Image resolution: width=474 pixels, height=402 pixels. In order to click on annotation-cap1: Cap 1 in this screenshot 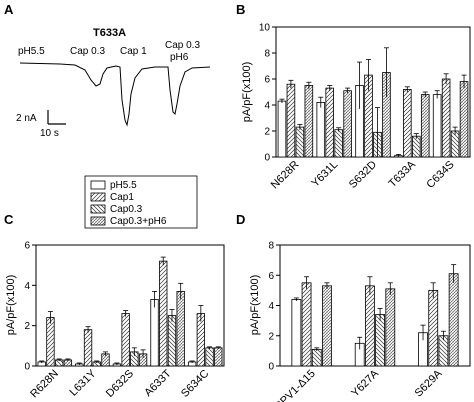, I will do `click(133, 51)`.